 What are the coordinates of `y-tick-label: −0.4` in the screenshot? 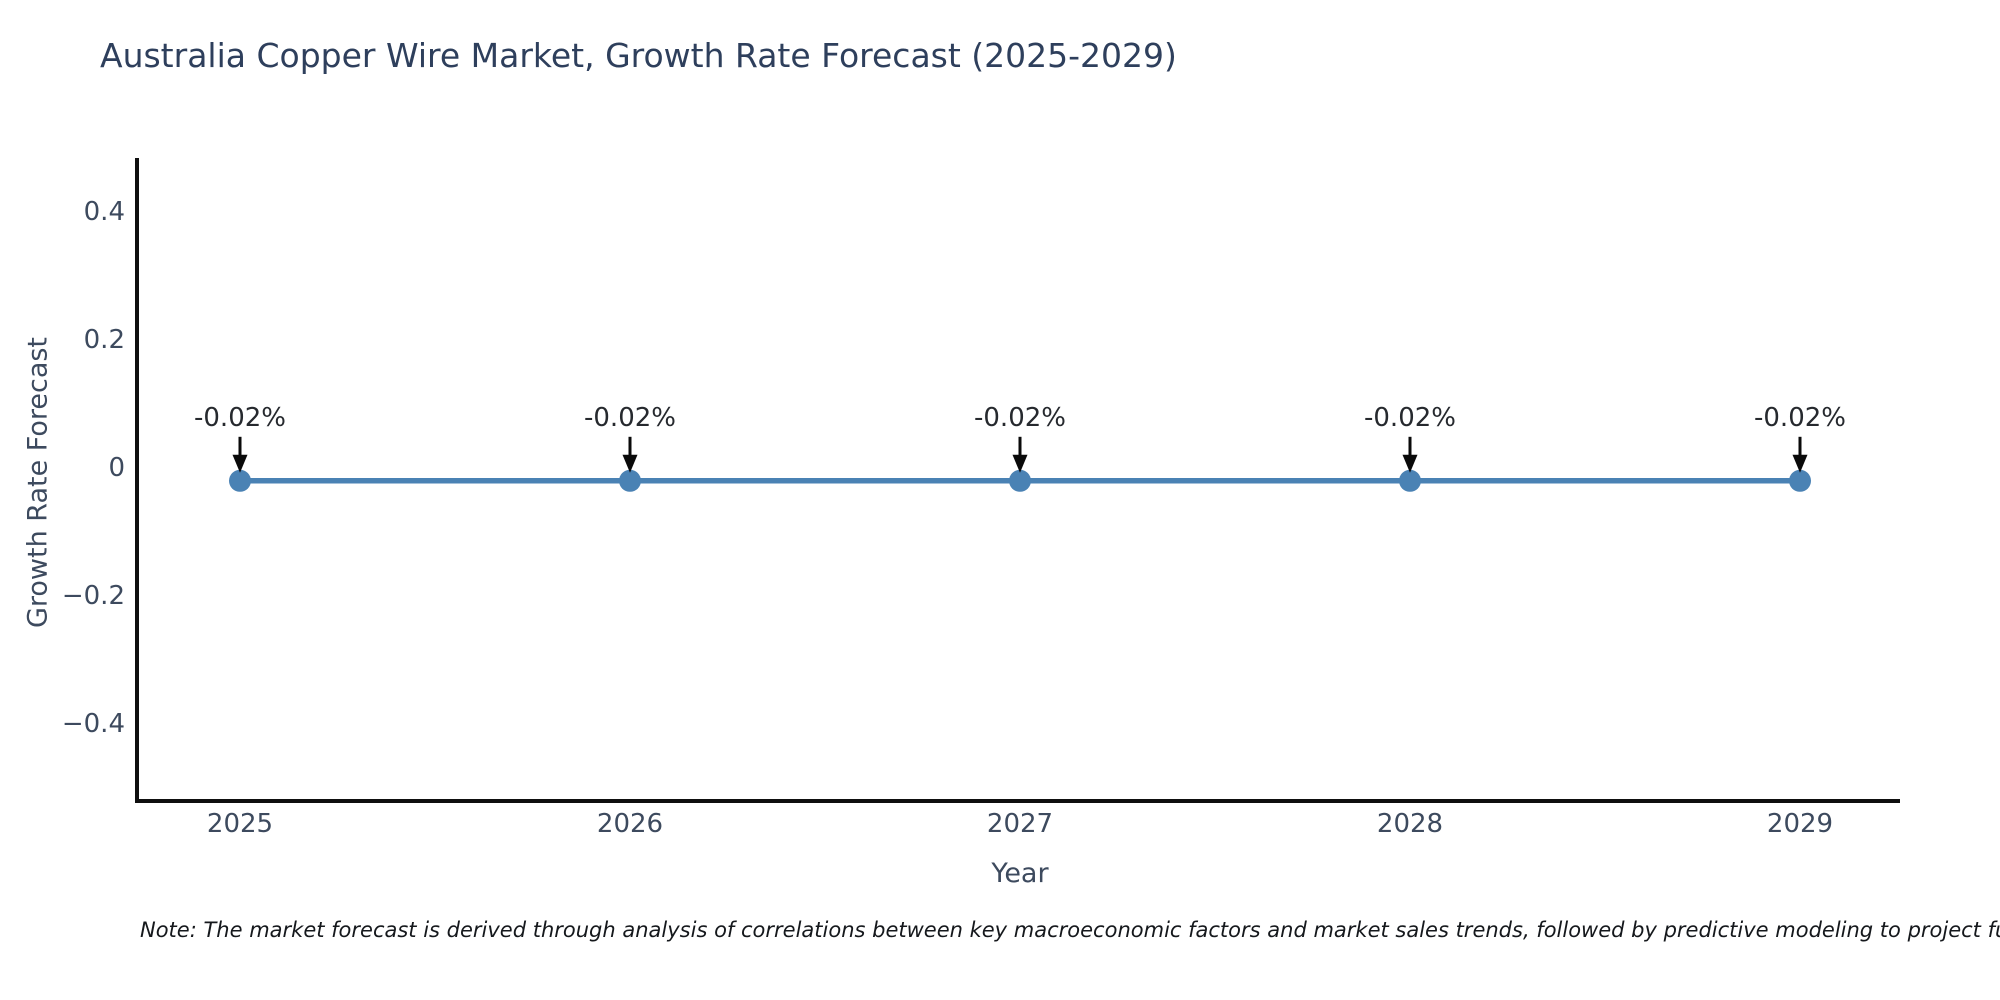 It's located at (93, 724).